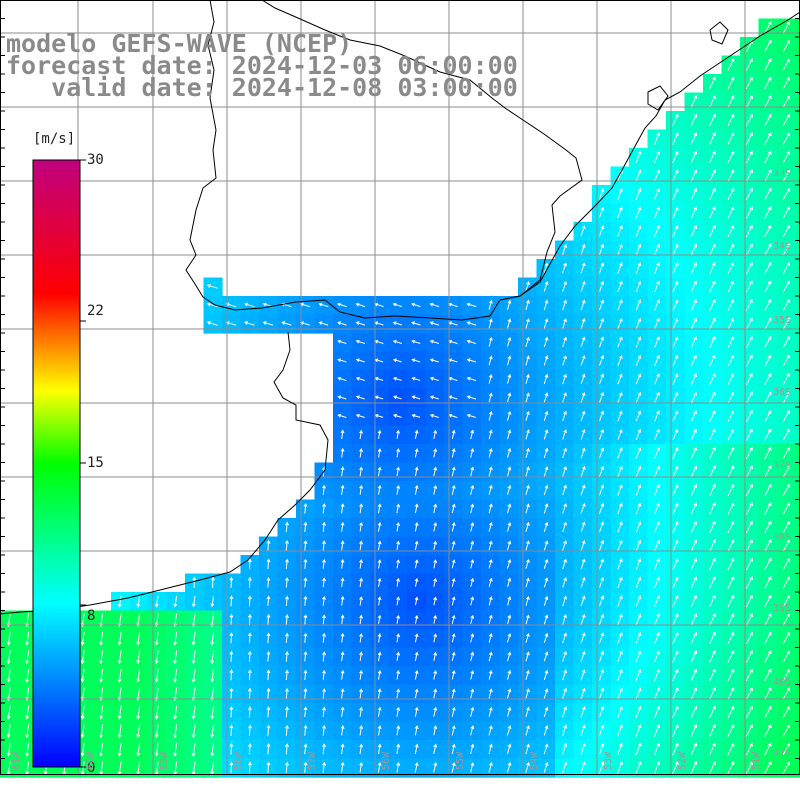 This screenshot has width=800, height=800. Describe the element at coordinates (95, 311) in the screenshot. I see `colorbar-tick-22: 22` at that location.